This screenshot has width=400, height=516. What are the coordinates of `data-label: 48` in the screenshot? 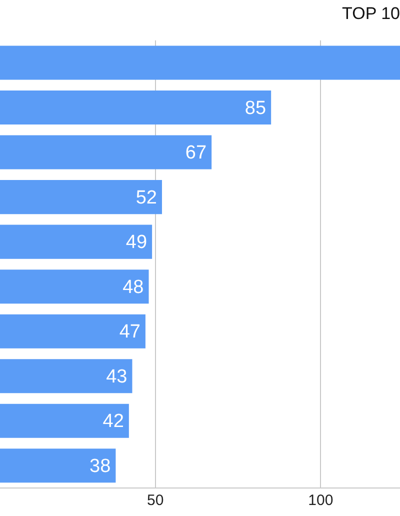 It's located at (133, 287).